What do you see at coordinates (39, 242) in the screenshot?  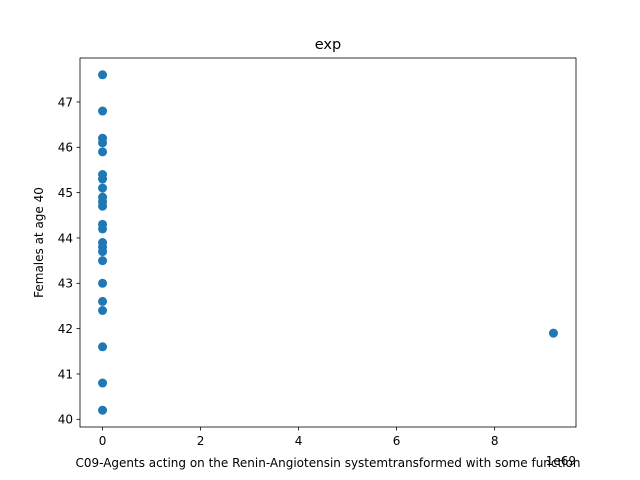 I see `y-axis-label: Females at age 40` at bounding box center [39, 242].